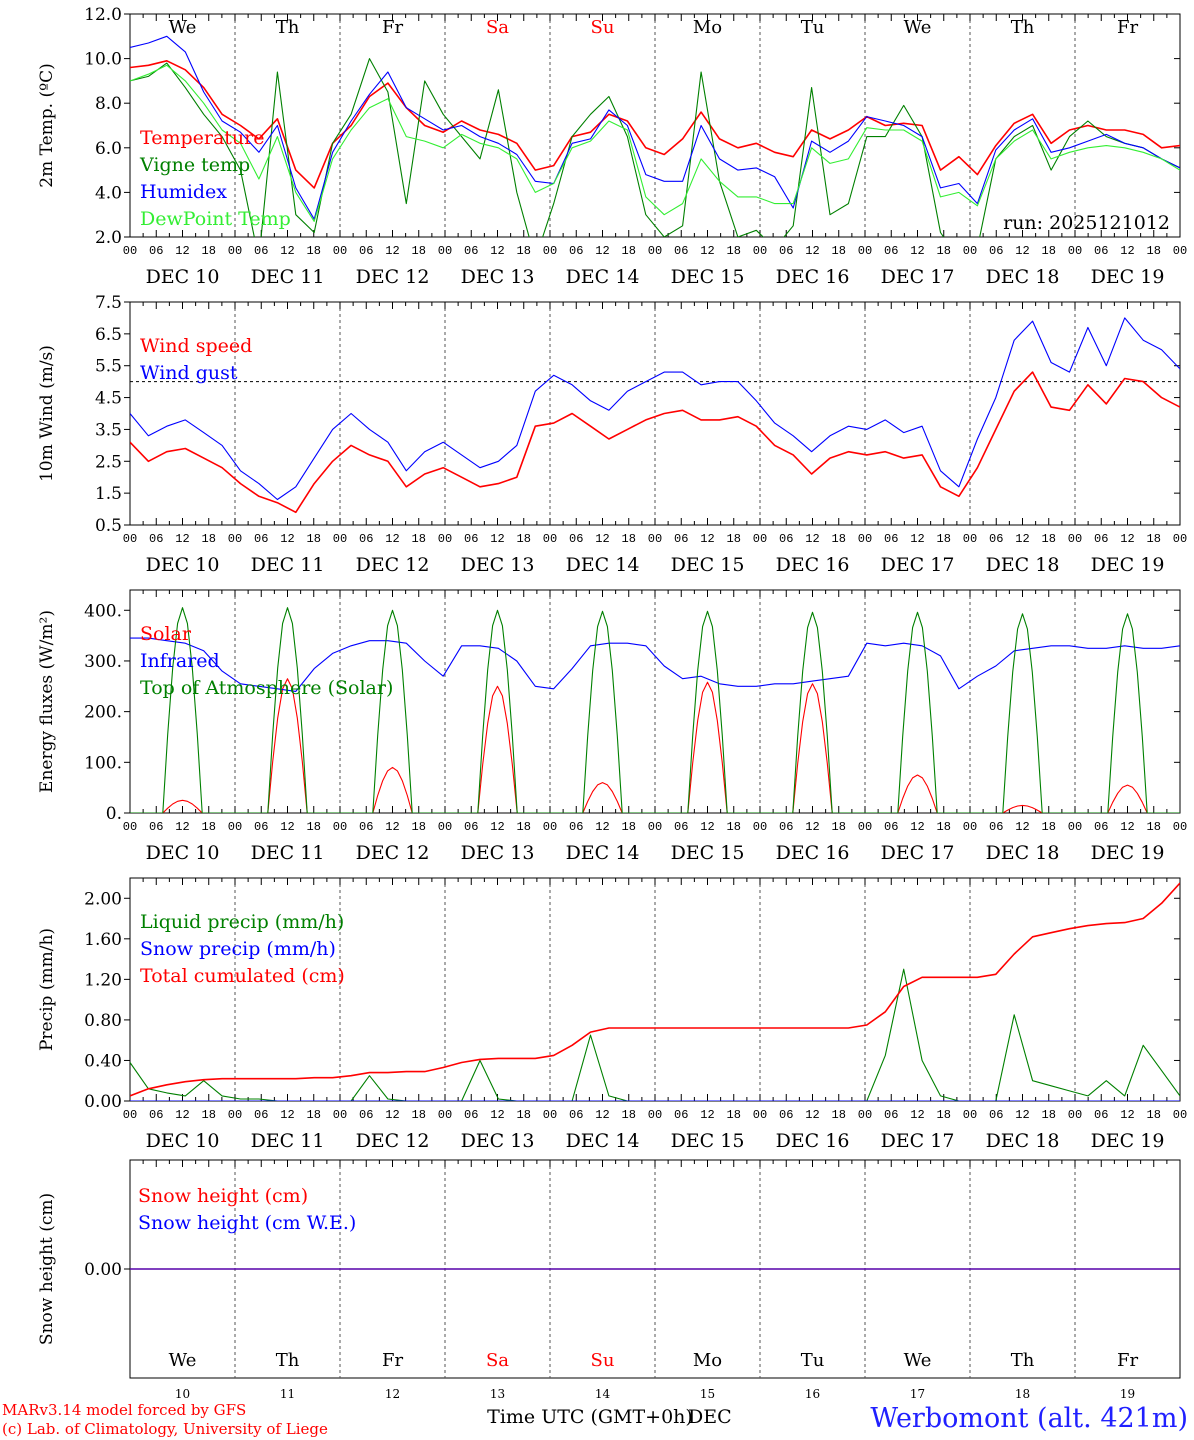 Image resolution: width=1194 pixels, height=1440 pixels. What do you see at coordinates (1127, 1394) in the screenshot?
I see `day-number-label: 19` at bounding box center [1127, 1394].